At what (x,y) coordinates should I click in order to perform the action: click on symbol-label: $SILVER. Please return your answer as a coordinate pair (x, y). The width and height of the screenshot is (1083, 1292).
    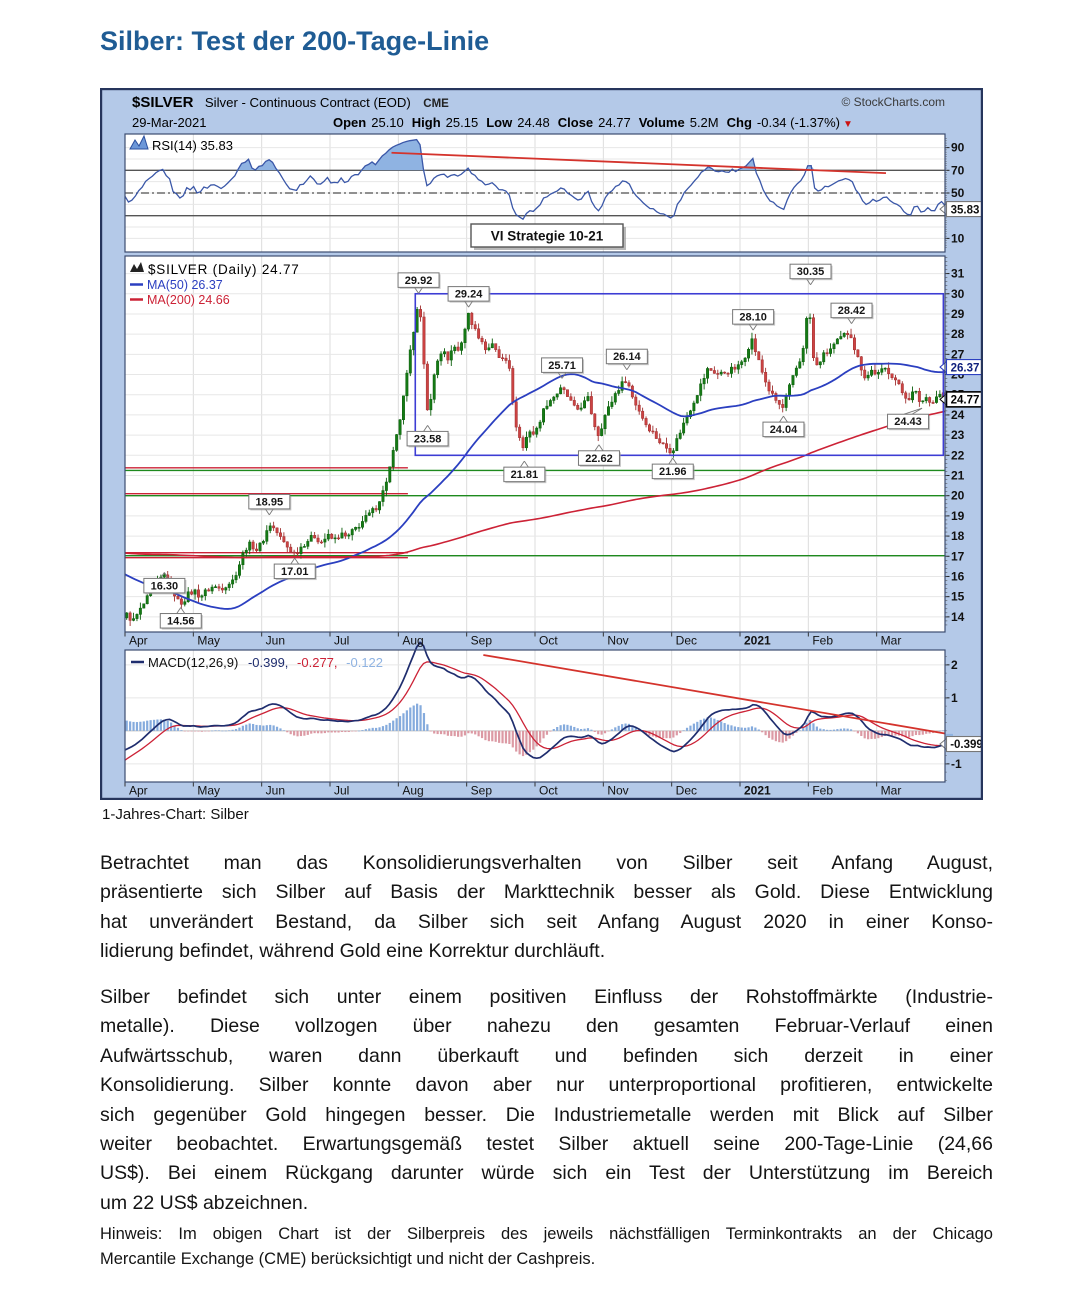
    Looking at the image, I should click on (163, 102).